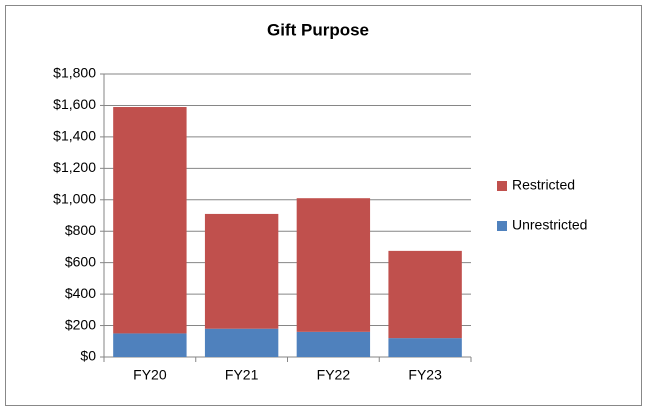  I want to click on legend-label: Restricted, so click(543, 185).